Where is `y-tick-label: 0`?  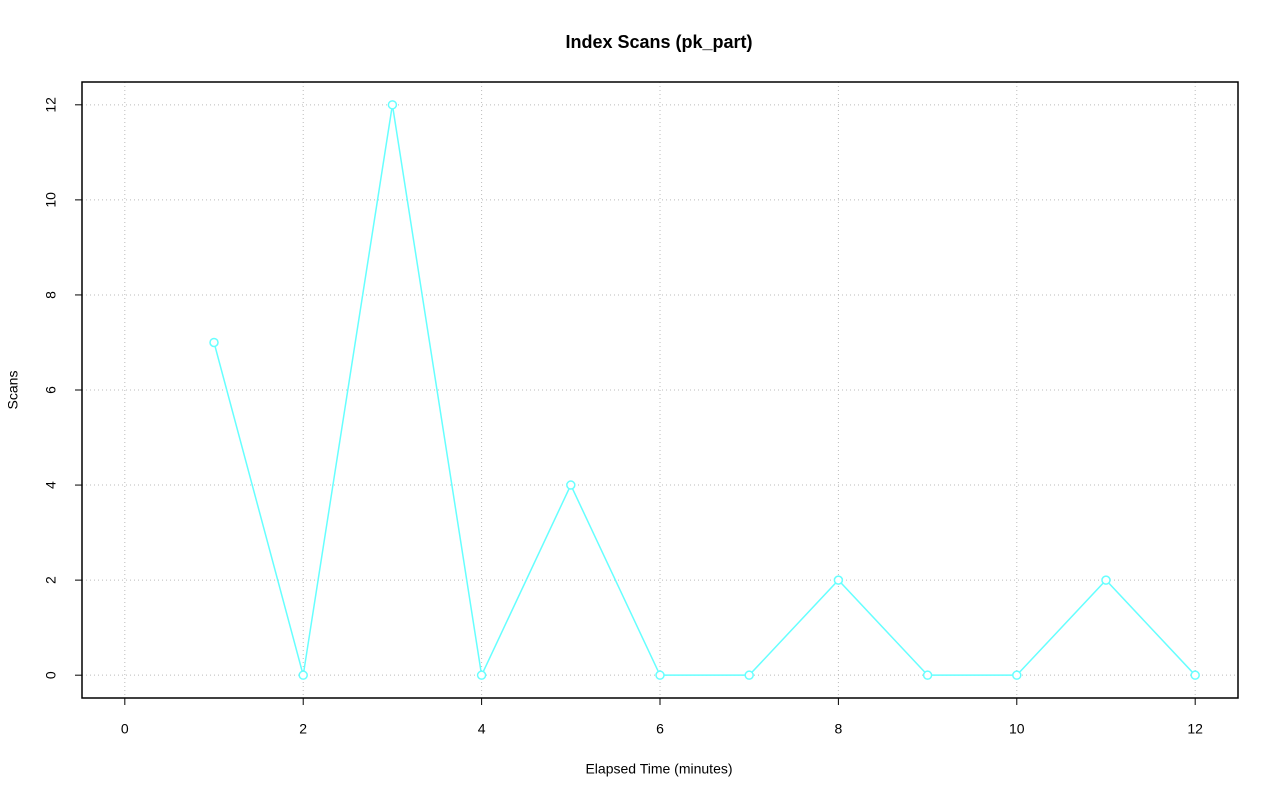 y-tick-label: 0 is located at coordinates (51, 675).